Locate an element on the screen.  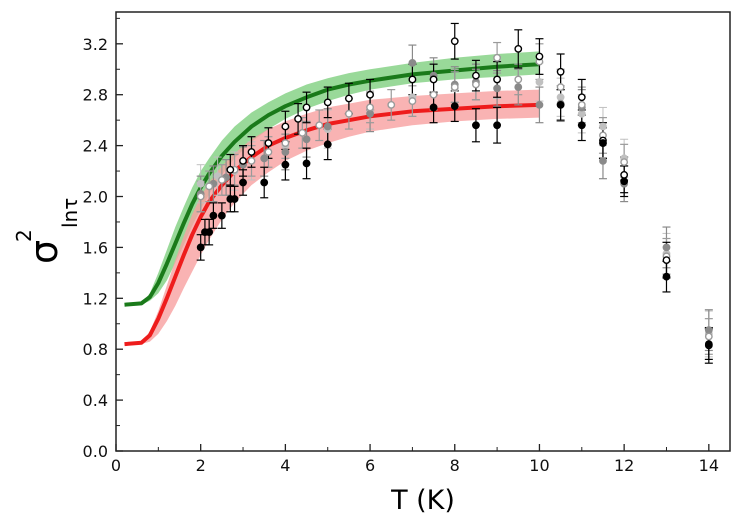
x-tick-label-2: 4 is located at coordinates (285, 465).